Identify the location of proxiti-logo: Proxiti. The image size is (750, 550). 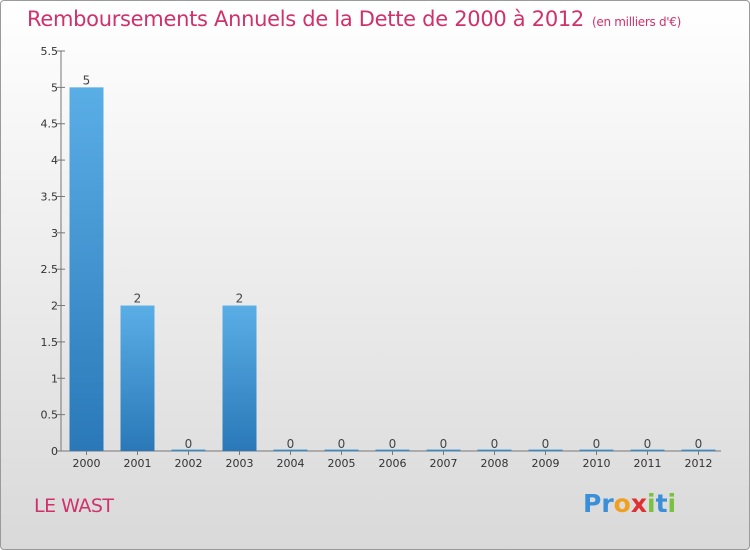
(629, 503).